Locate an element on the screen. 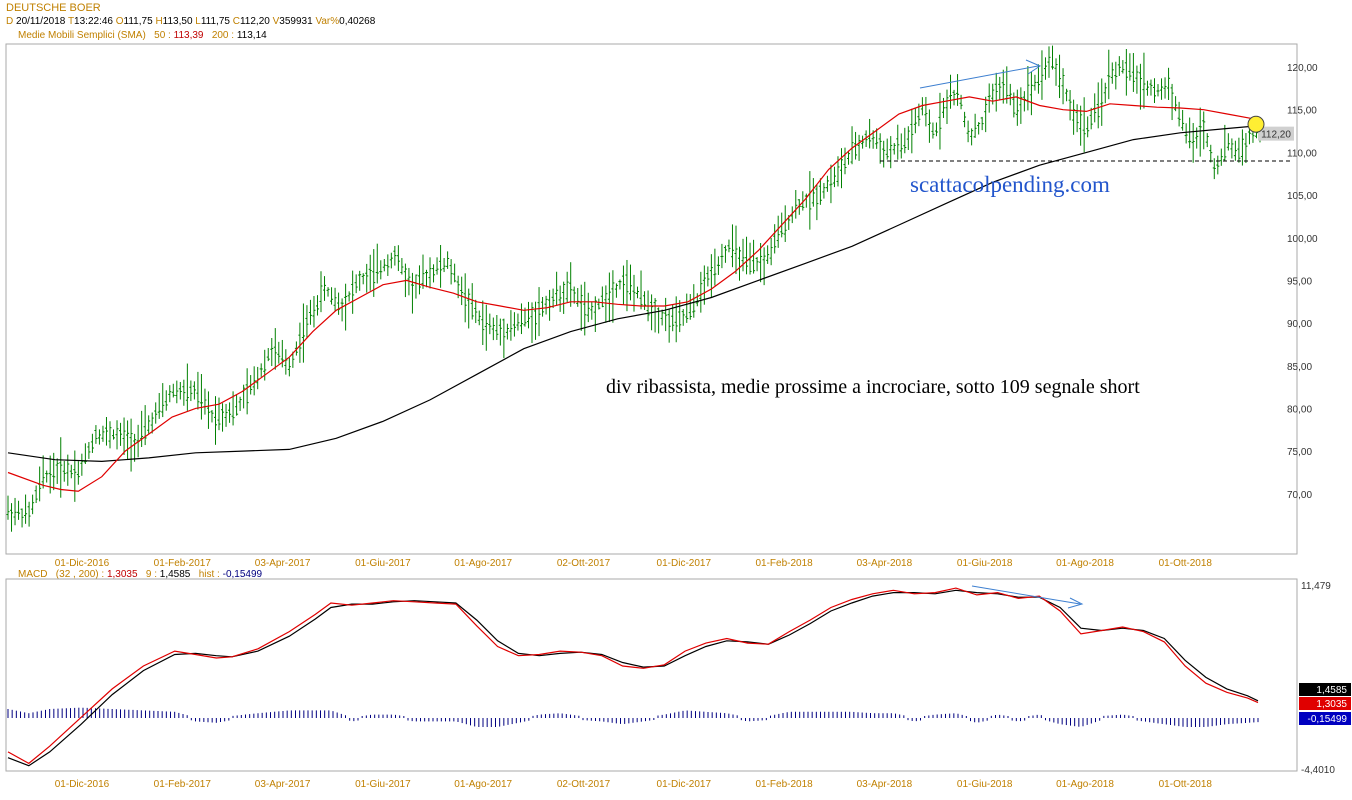 The width and height of the screenshot is (1352, 800). macd-x-tick-label: 01-Dic-2016 is located at coordinates (82, 784).